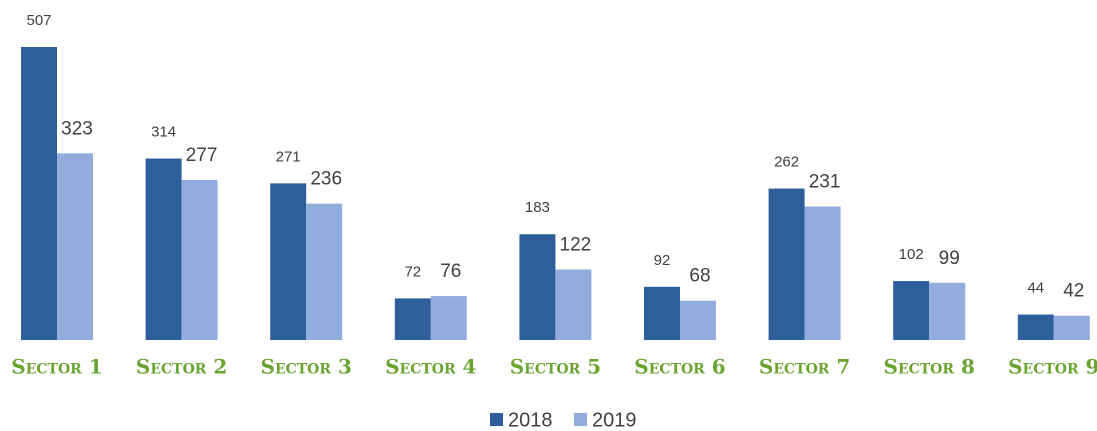 This screenshot has width=1097, height=431. I want to click on value-label: 76, so click(450, 271).